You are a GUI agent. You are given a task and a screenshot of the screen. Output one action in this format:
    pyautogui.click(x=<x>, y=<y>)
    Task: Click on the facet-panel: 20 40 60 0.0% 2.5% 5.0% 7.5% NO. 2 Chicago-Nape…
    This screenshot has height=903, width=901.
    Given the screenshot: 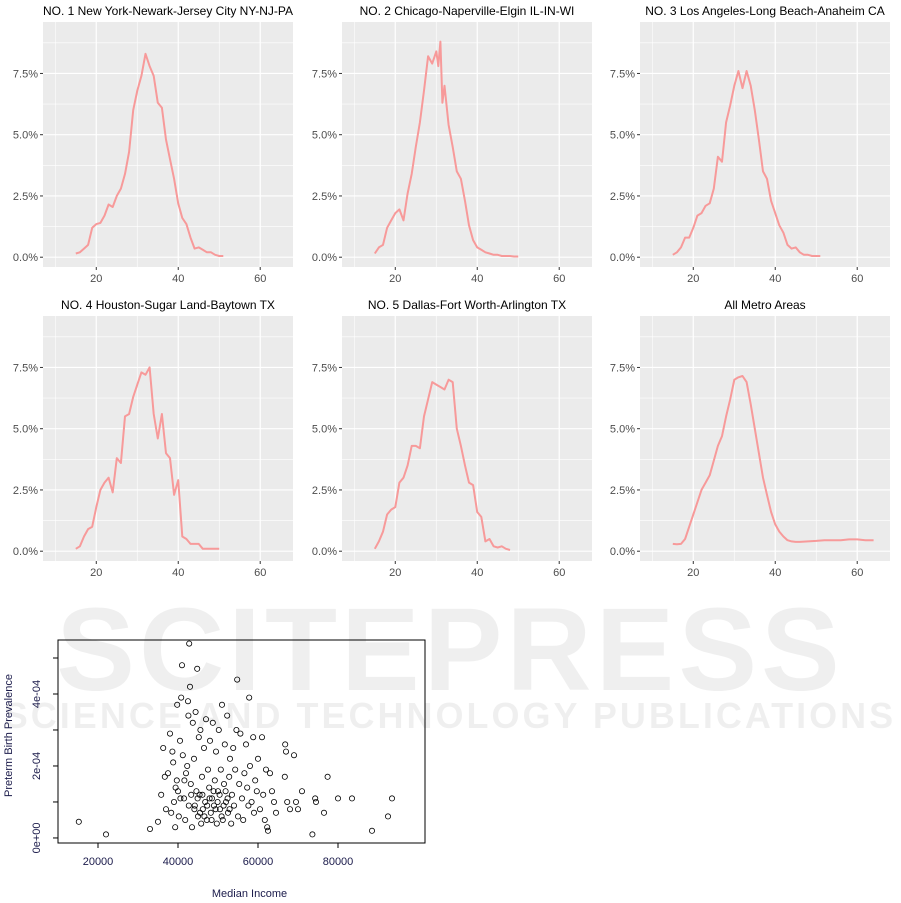 What is the action you would take?
    pyautogui.click(x=452, y=144)
    